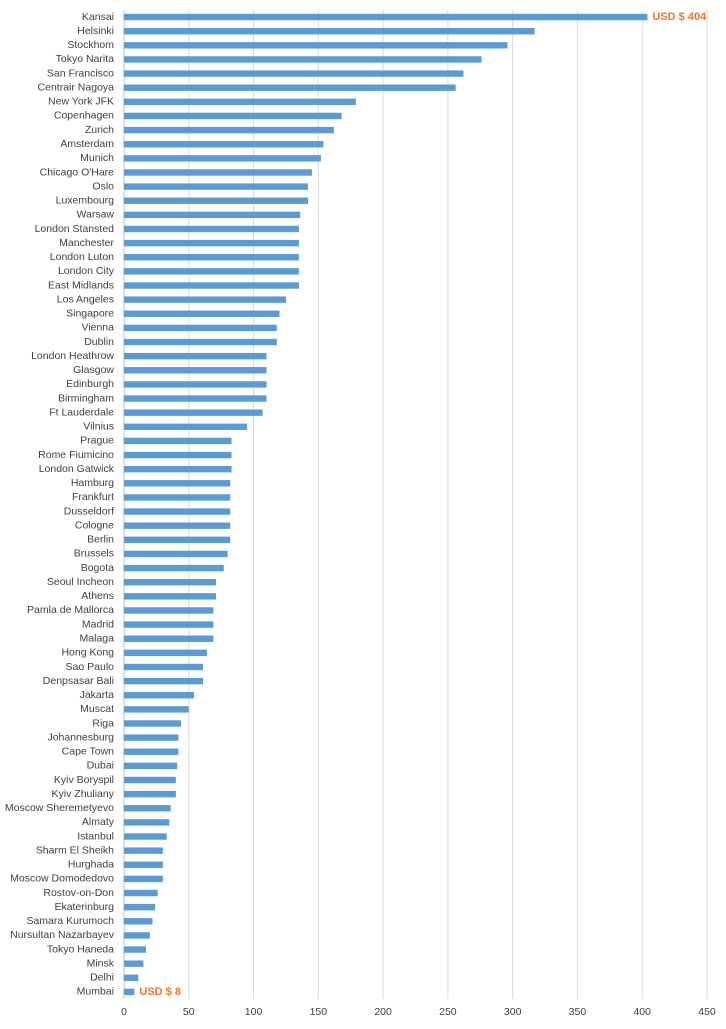 The width and height of the screenshot is (726, 1029). Describe the element at coordinates (81, 102) in the screenshot. I see `y-tick-label: New York JFK` at that location.